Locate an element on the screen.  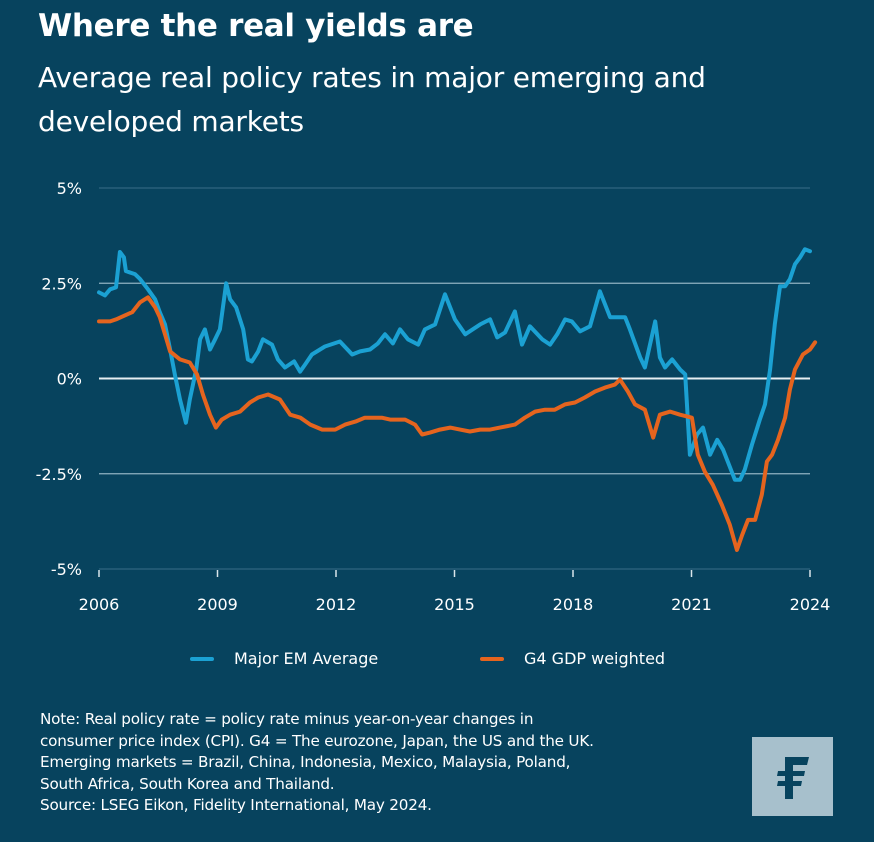
x-tick-label: 2009 is located at coordinates (217, 604).